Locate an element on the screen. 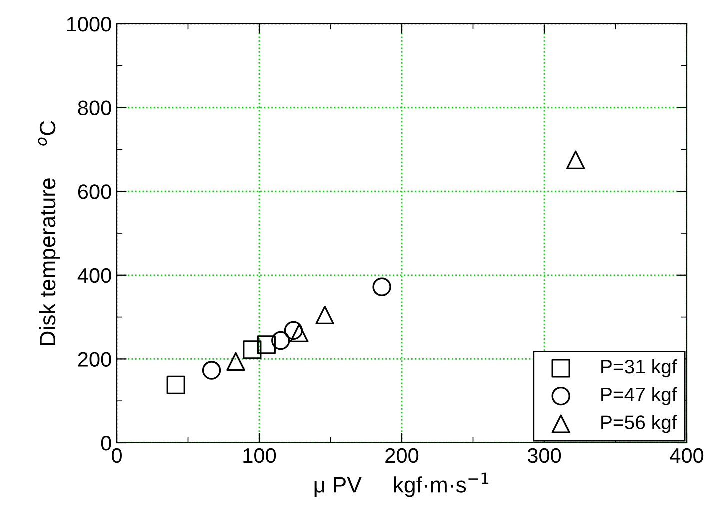  text: Disk temperature $^{o}$C is located at coordinates (49, 233).